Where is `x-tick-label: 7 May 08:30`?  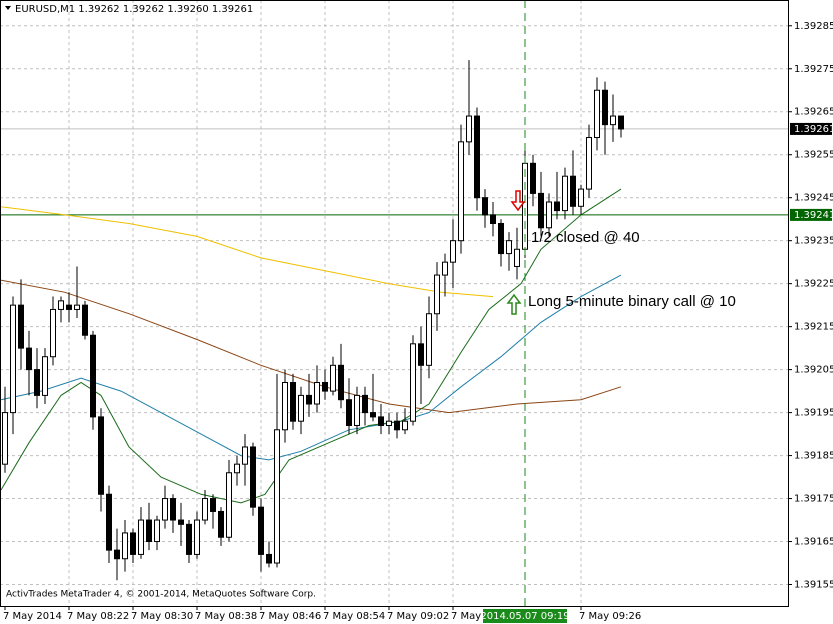 x-tick-label: 7 May 08:30 is located at coordinates (162, 616).